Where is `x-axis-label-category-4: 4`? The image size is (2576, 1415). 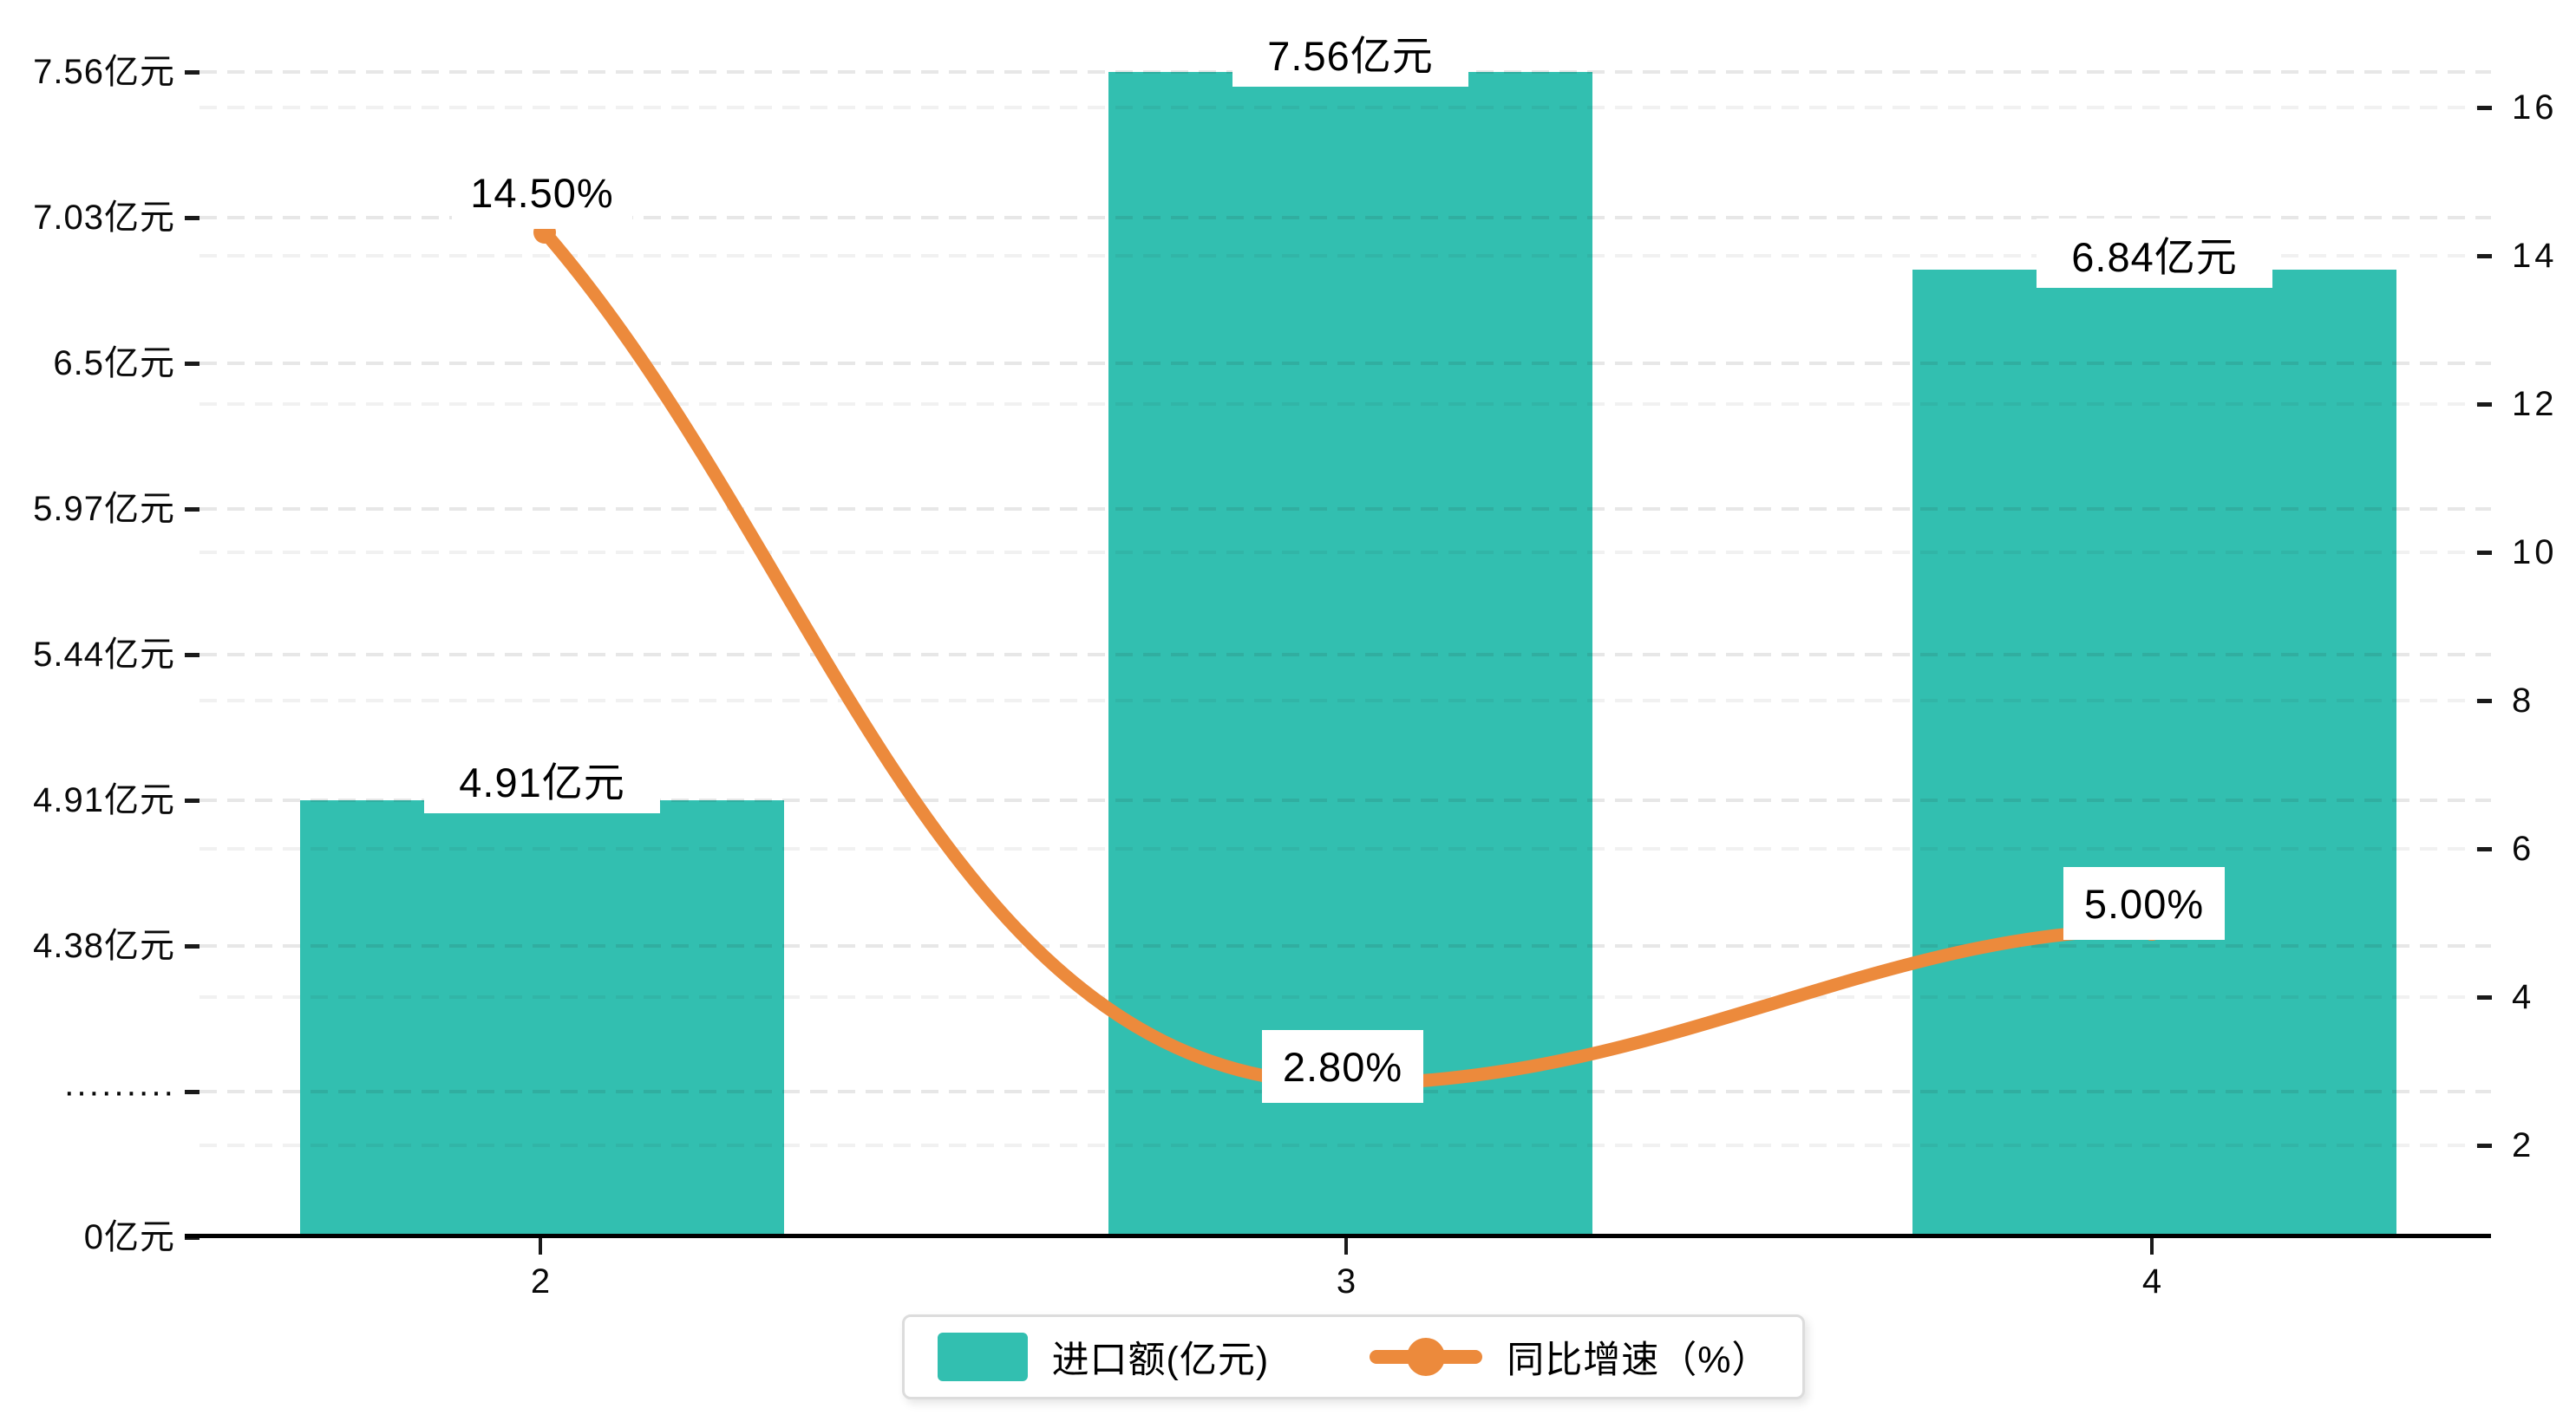 x-axis-label-category-4: 4 is located at coordinates (2151, 1281).